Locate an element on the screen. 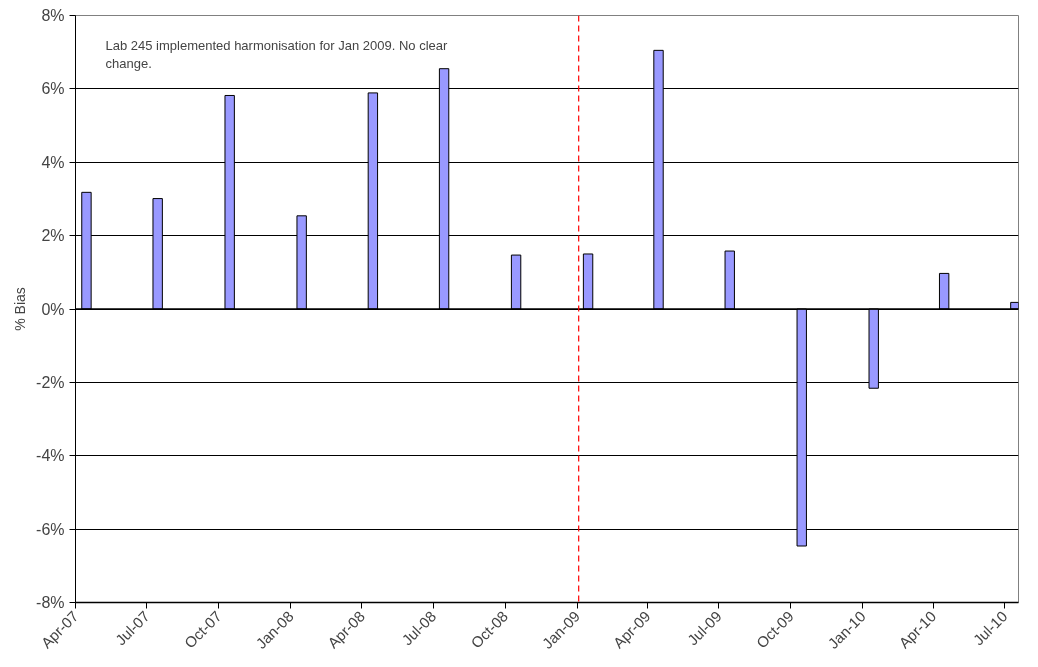  y-tick-label: -2% is located at coordinates (50, 382).